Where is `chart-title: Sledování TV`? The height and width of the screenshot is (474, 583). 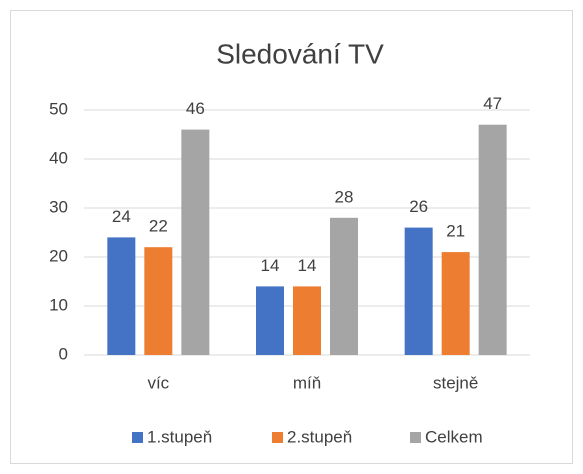
chart-title: Sledování TV is located at coordinates (300, 53).